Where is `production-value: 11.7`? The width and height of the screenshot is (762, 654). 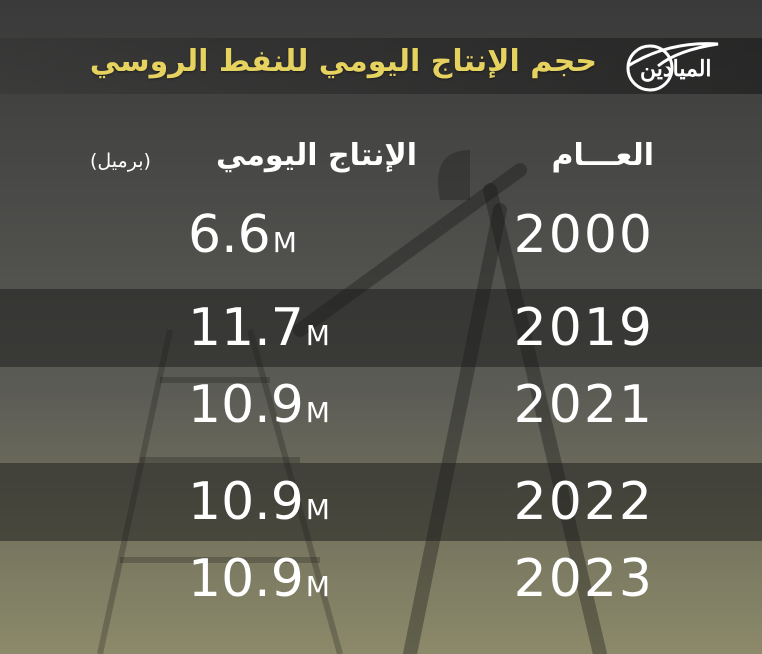 production-value: 11.7 is located at coordinates (246, 328).